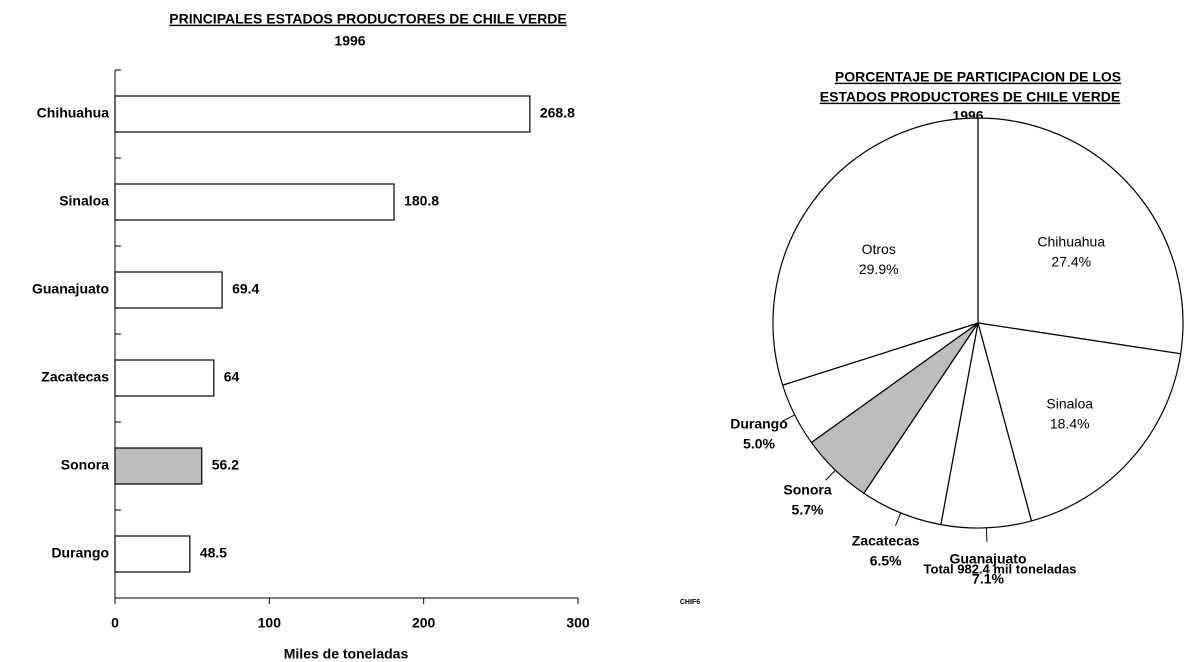 The height and width of the screenshot is (662, 1201). What do you see at coordinates (270, 623) in the screenshot?
I see `x-tick-label: 100` at bounding box center [270, 623].